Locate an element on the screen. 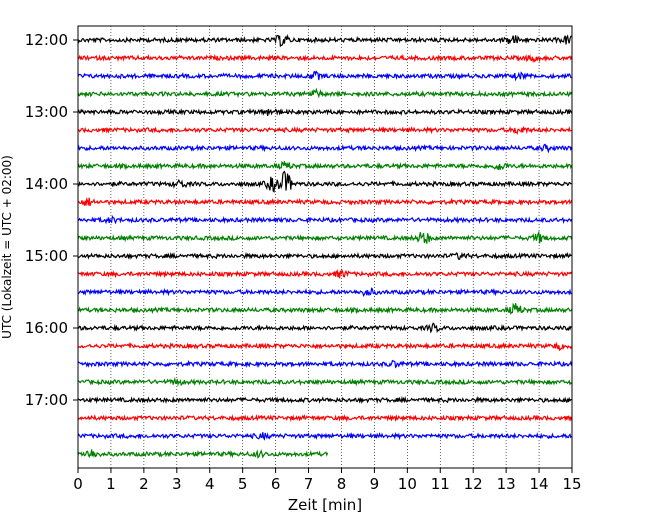 Image resolution: width=650 pixels, height=520 pixels. trace-15:00 is located at coordinates (324, 256).